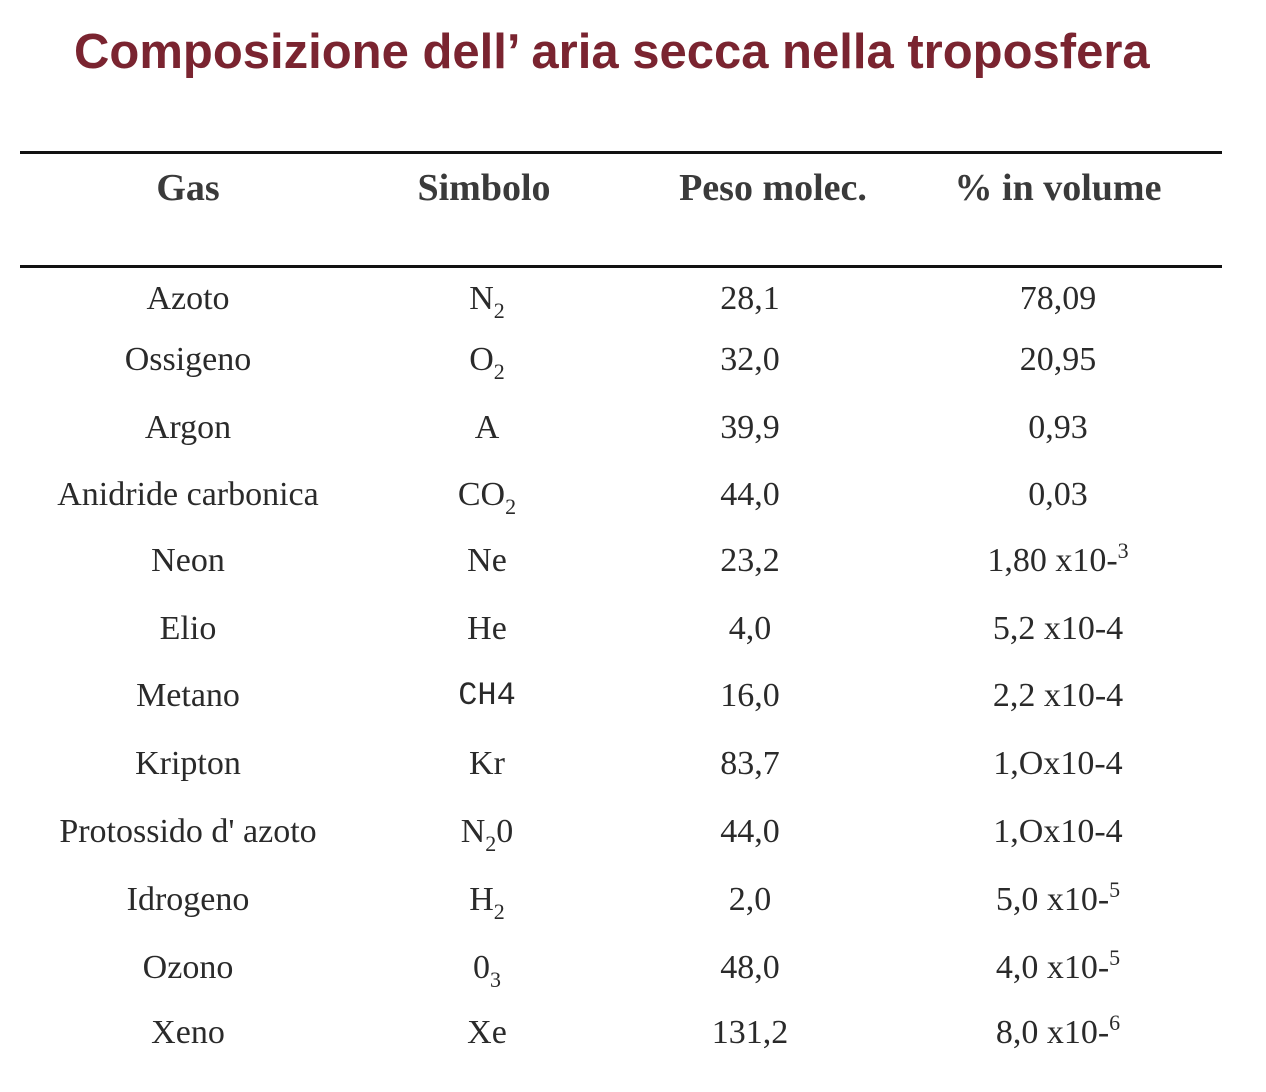 The image size is (1266, 1092). What do you see at coordinates (188, 695) in the screenshot?
I see `gas-name: Metano` at bounding box center [188, 695].